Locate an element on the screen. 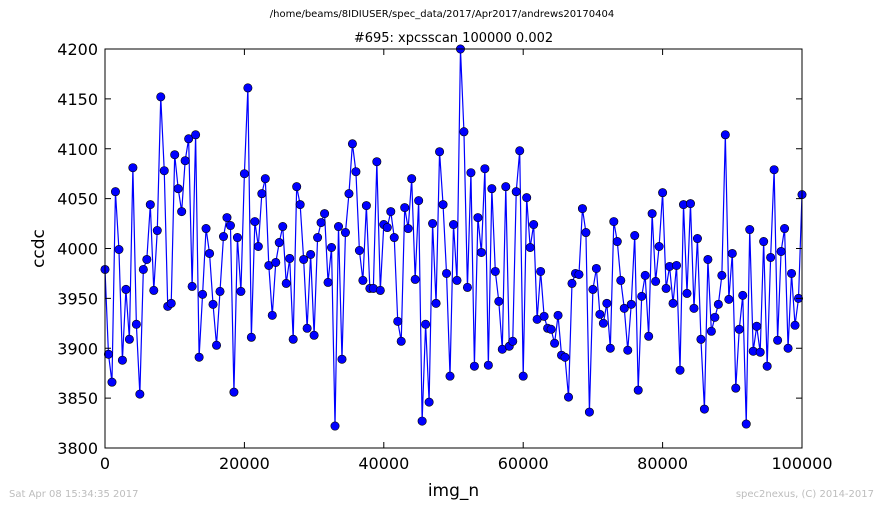 The height and width of the screenshot is (509, 884). x-tick-label: 60000 is located at coordinates (523, 463).